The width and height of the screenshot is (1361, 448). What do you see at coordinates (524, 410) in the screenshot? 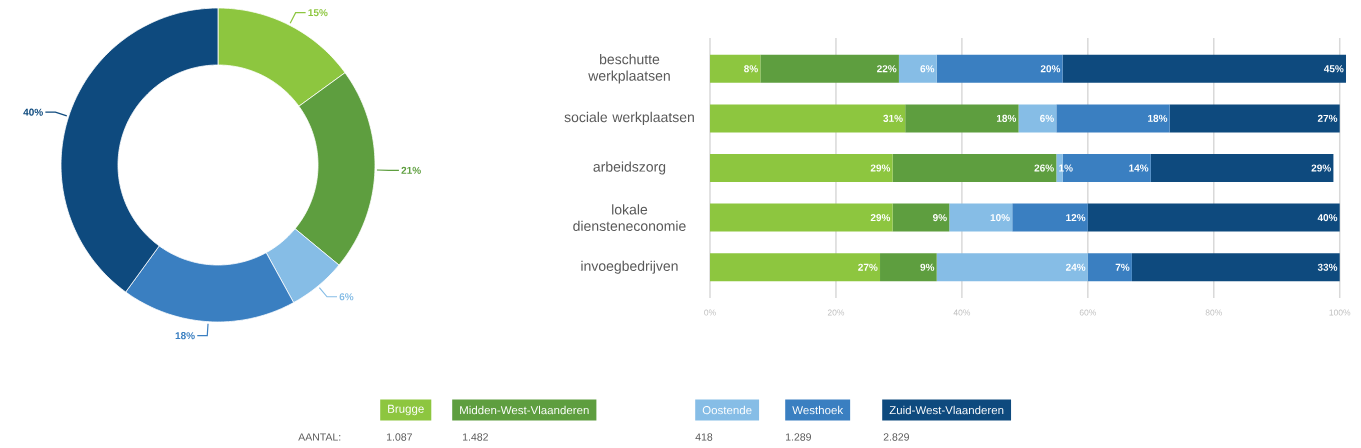
I see `text: Midden-West-Vlaanderen` at bounding box center [524, 410].